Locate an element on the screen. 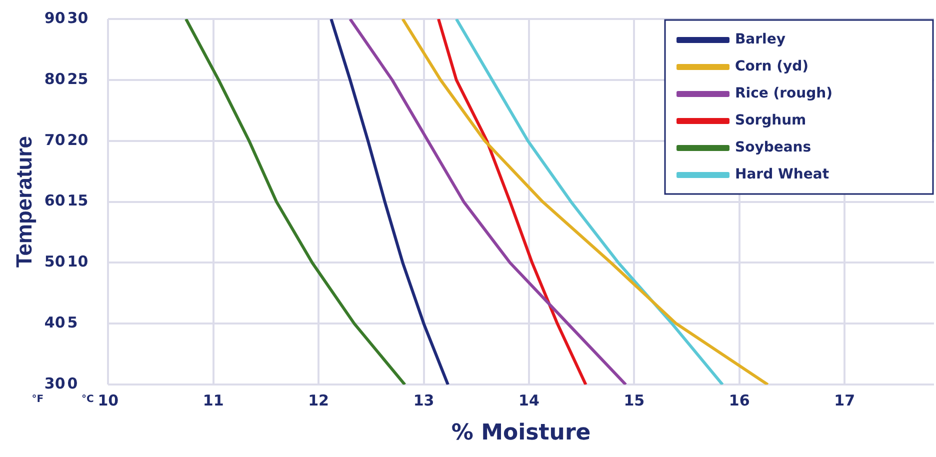  y-tick-label: 90 is located at coordinates (55, 17).